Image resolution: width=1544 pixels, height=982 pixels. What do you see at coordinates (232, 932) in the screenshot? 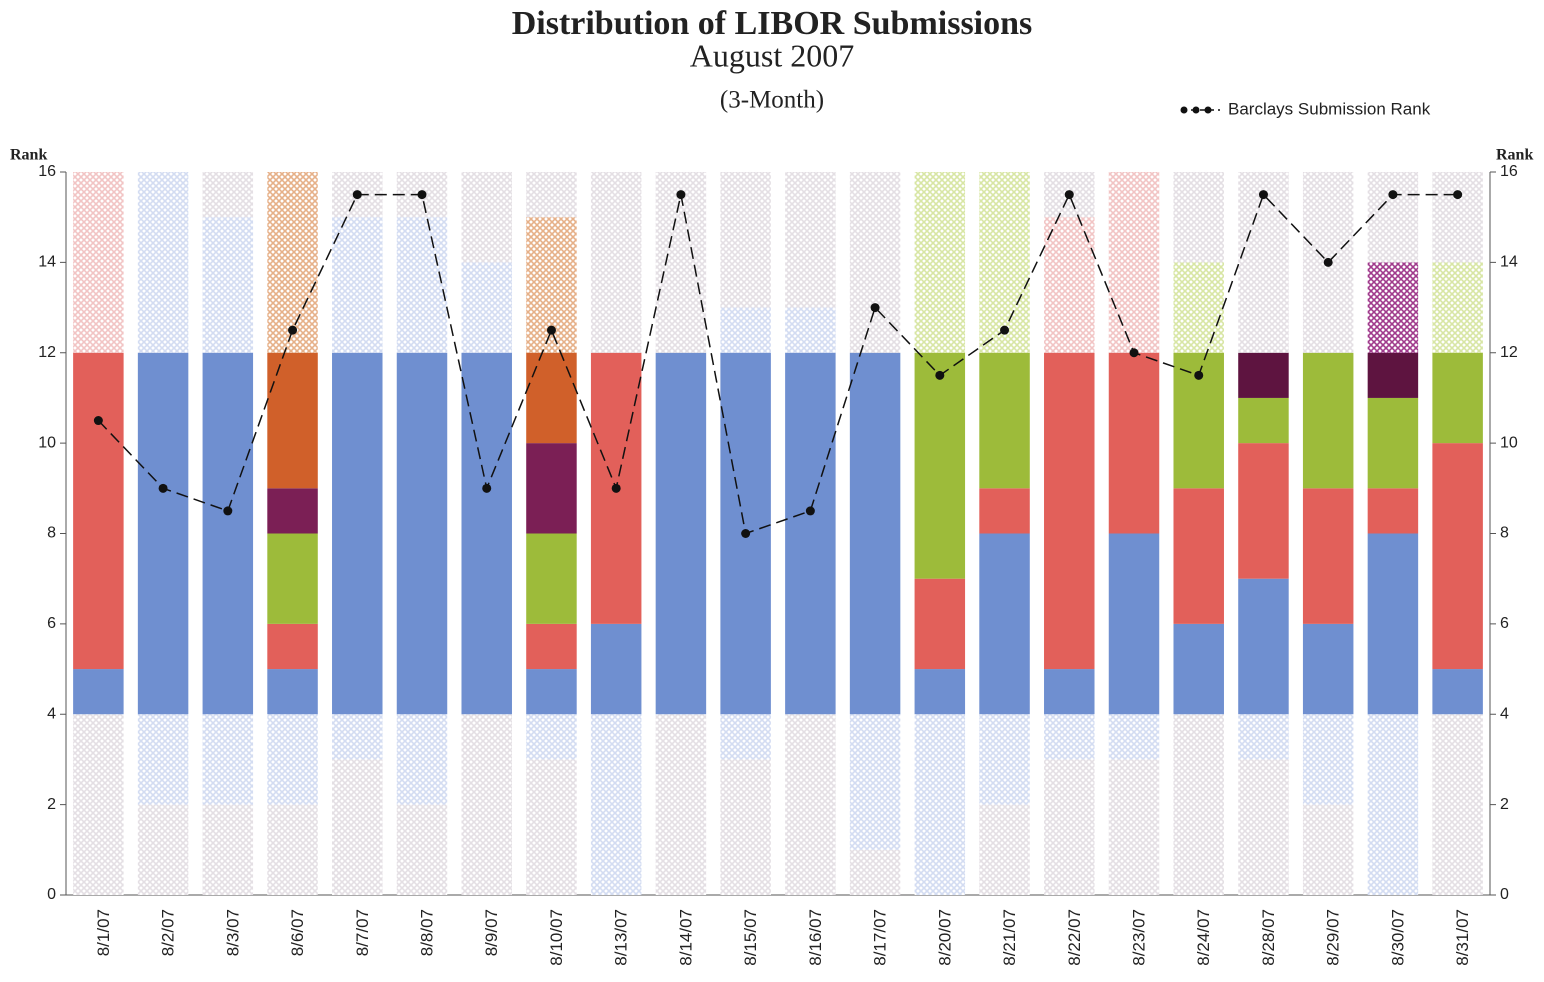
I see `x-tick-label: 8/3/07` at bounding box center [232, 932].